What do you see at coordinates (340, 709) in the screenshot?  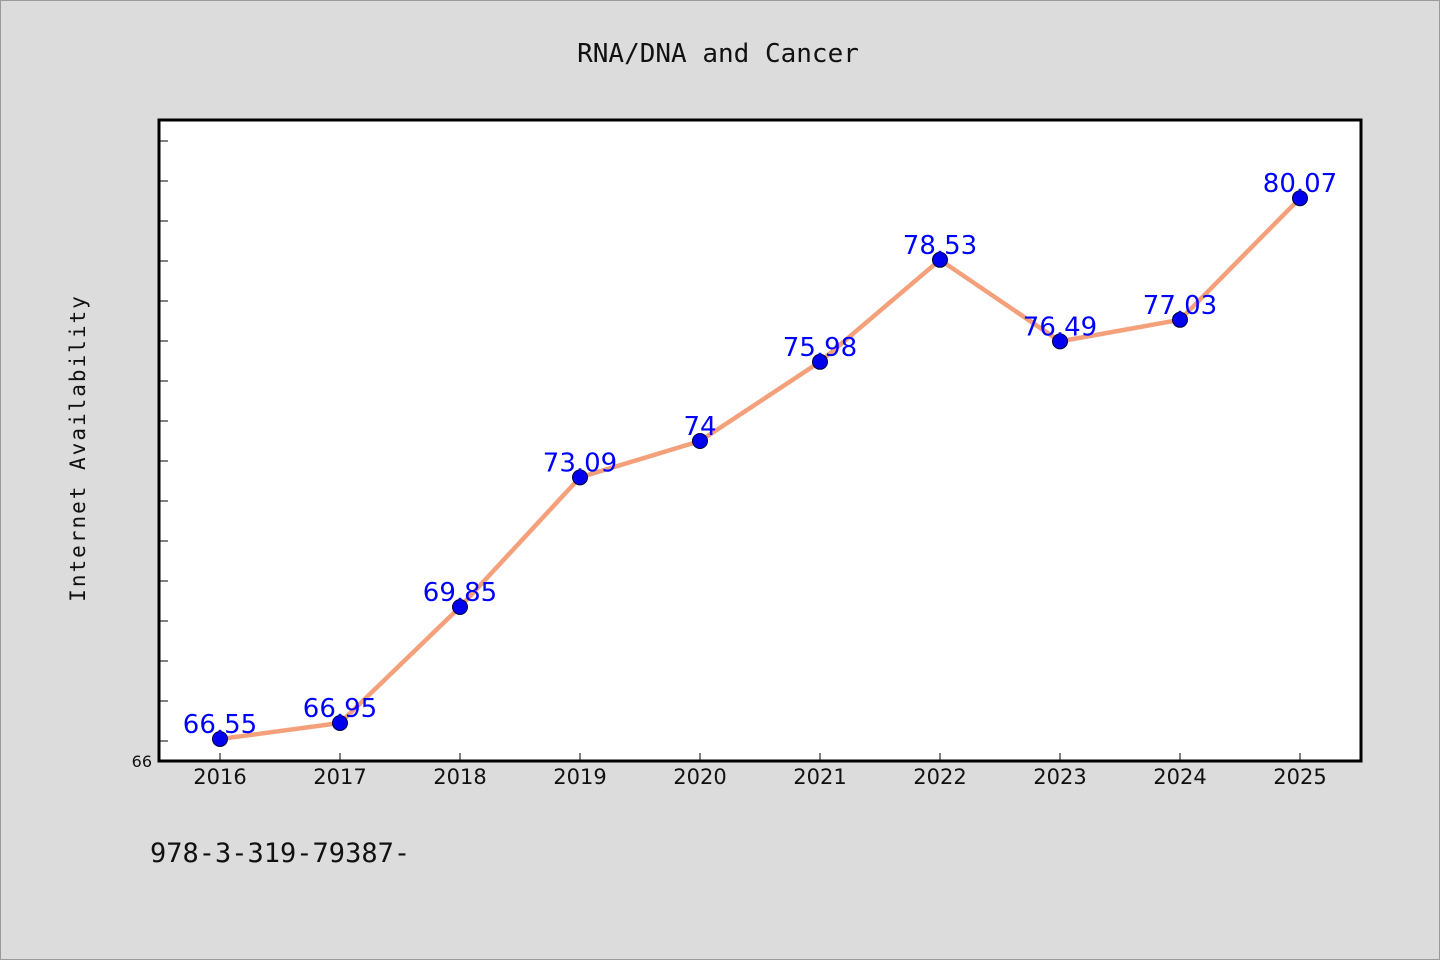 I see `data-label: 66.95` at bounding box center [340, 709].